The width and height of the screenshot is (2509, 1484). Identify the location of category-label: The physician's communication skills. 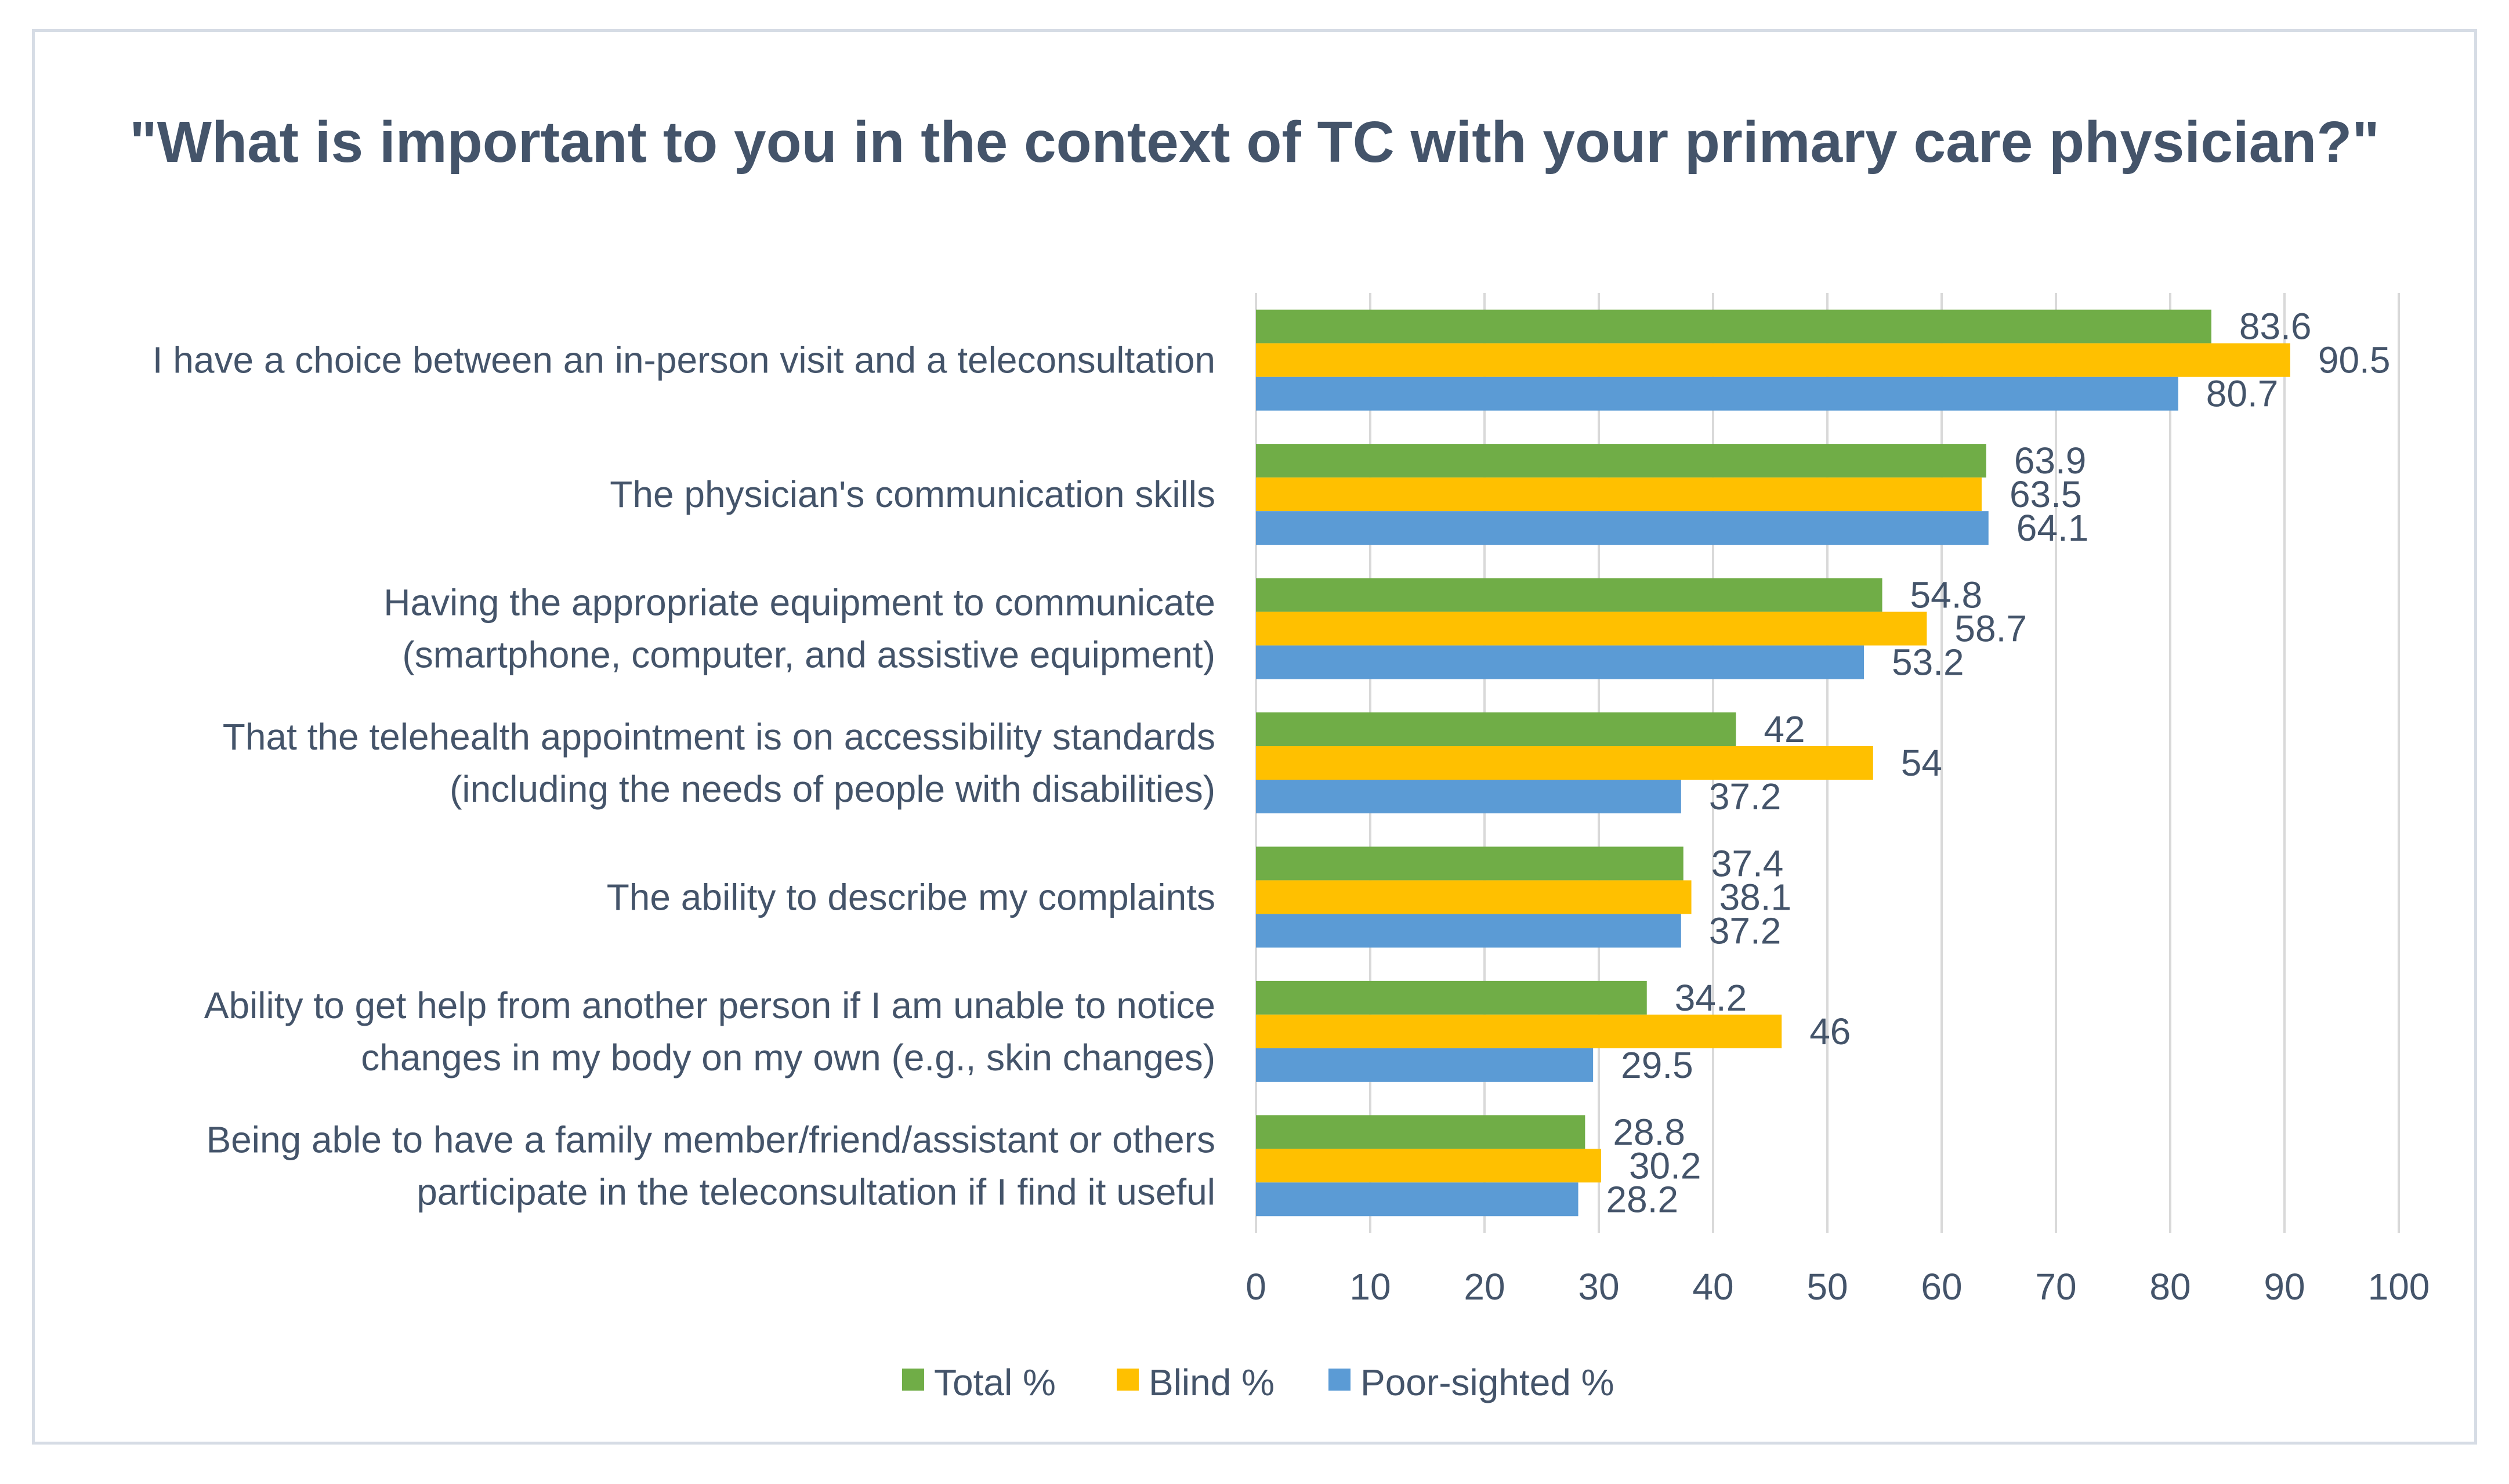
(912, 494).